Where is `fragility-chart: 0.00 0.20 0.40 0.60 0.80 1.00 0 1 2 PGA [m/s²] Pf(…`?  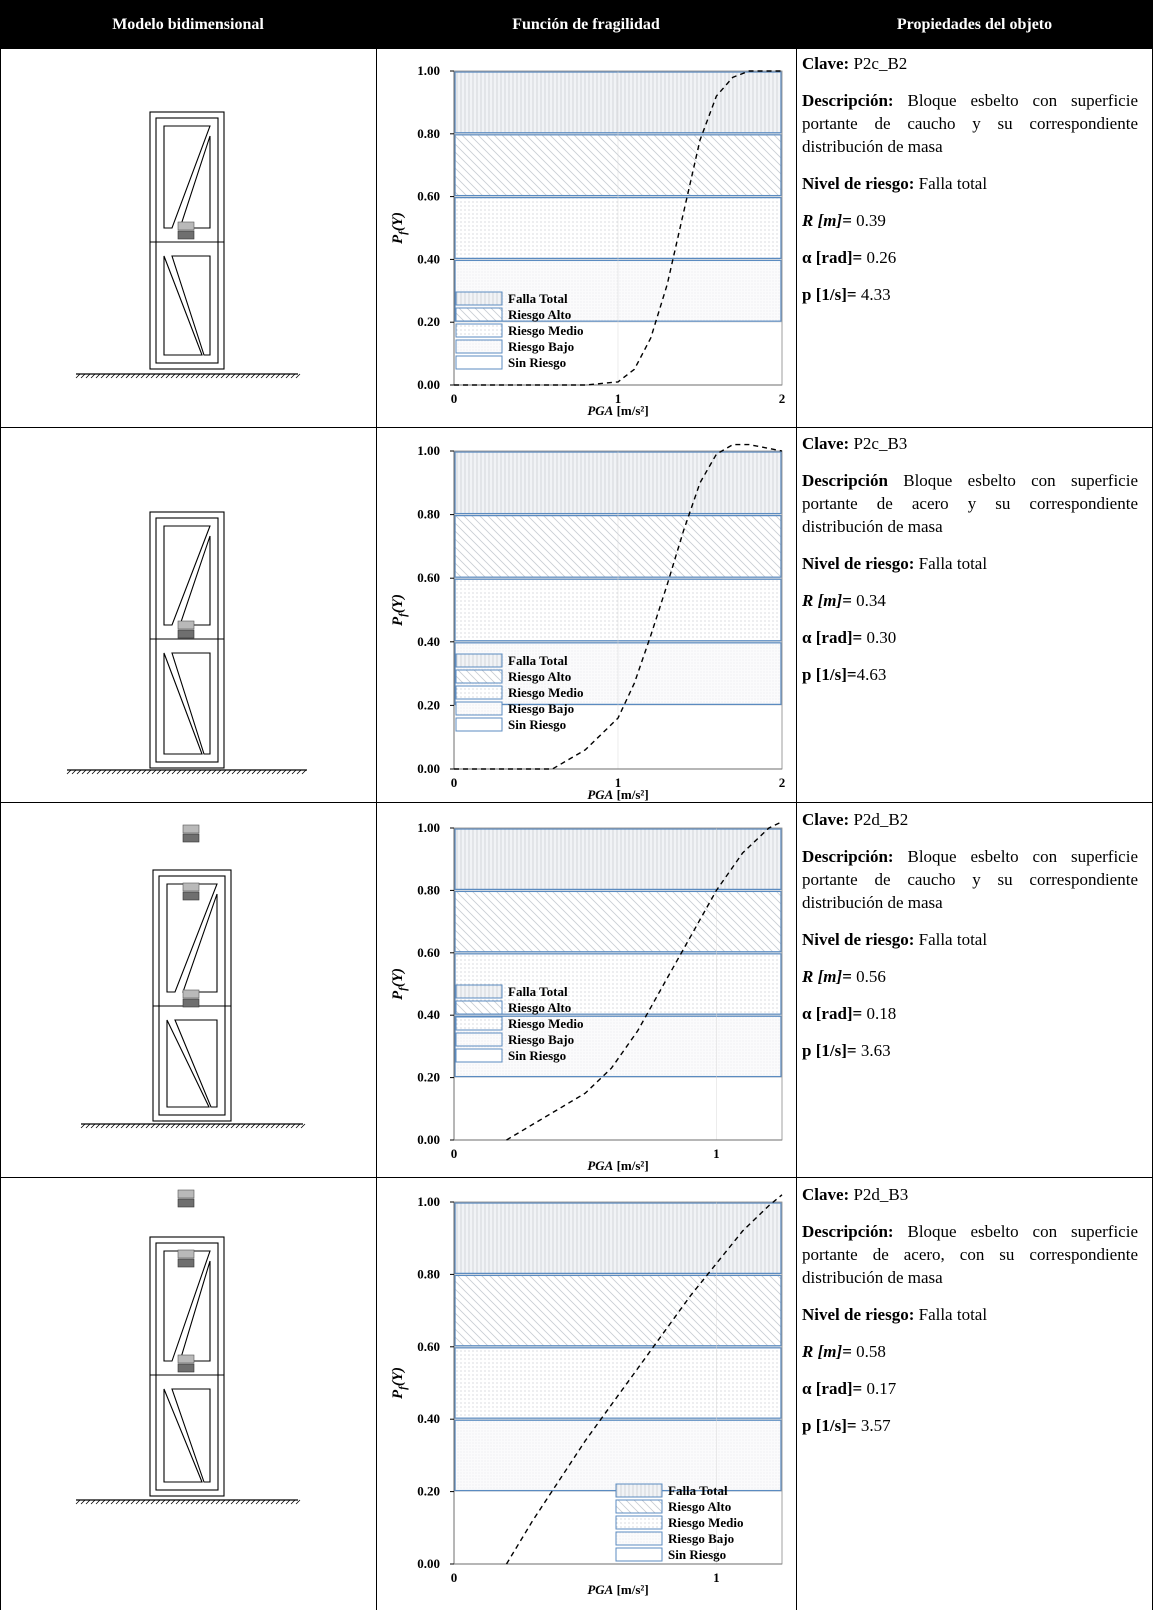
fragility-chart: 0.00 0.20 0.40 0.60 0.80 1.00 0 1 2 PGA [m/s²] Pf(… is located at coordinates (587, 240).